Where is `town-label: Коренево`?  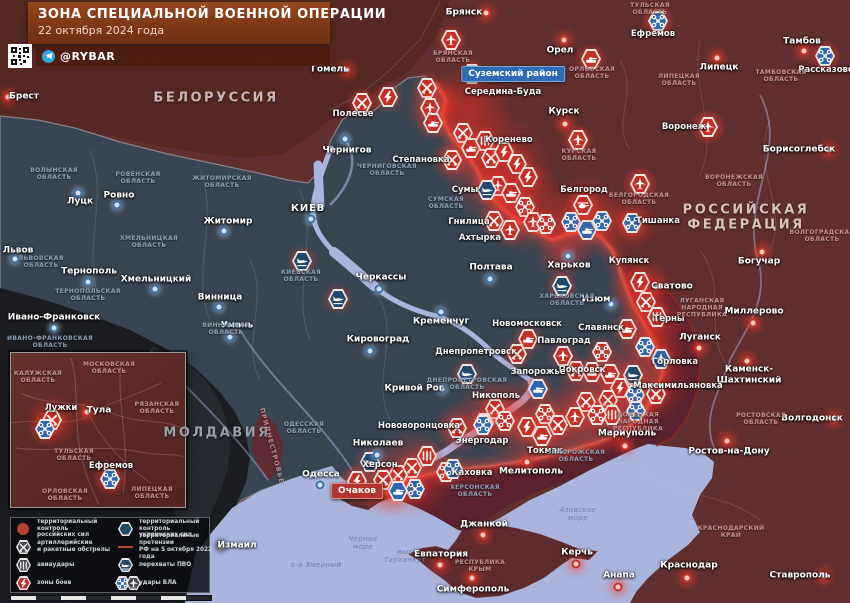
town-label: Коренево is located at coordinates (509, 139).